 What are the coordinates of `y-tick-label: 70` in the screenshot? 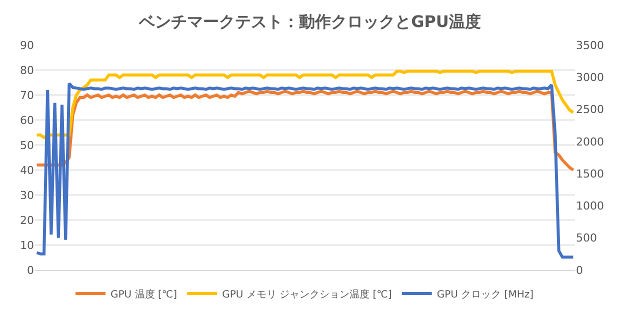 It's located at (27, 95).